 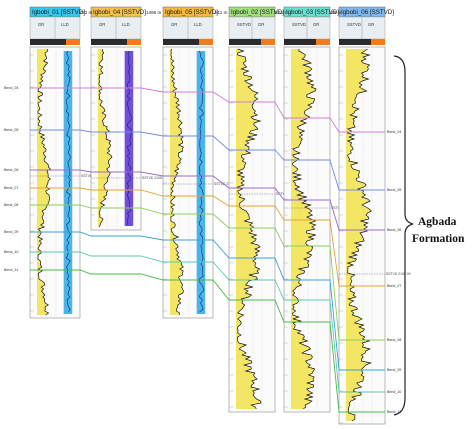 What do you see at coordinates (11, 188) in the screenshot?
I see `horizon-label-left: Bend_07` at bounding box center [11, 188].